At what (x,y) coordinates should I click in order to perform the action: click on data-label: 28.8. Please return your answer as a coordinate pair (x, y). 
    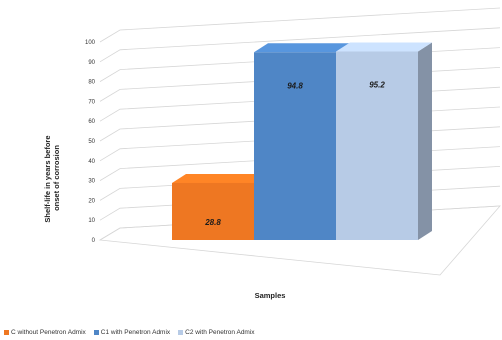
    Looking at the image, I should click on (212, 222).